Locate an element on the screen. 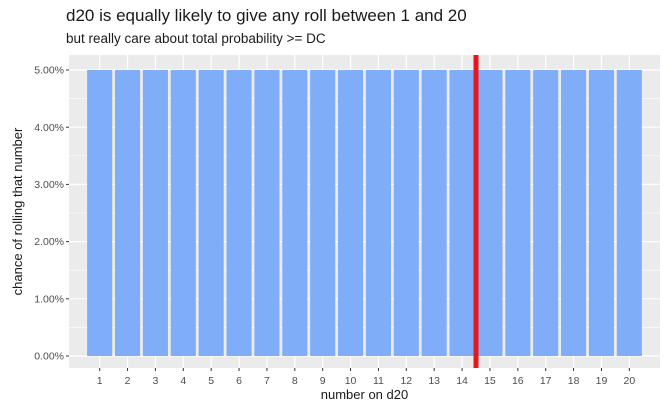  x-tick-label: 7 is located at coordinates (267, 381).